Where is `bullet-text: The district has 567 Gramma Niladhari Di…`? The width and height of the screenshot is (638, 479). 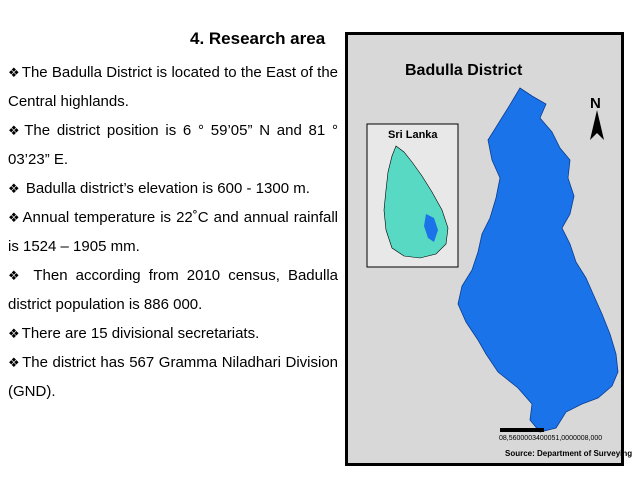
bullet-text: The district has 567 Gramma Niladhari Di… is located at coordinates (173, 377).